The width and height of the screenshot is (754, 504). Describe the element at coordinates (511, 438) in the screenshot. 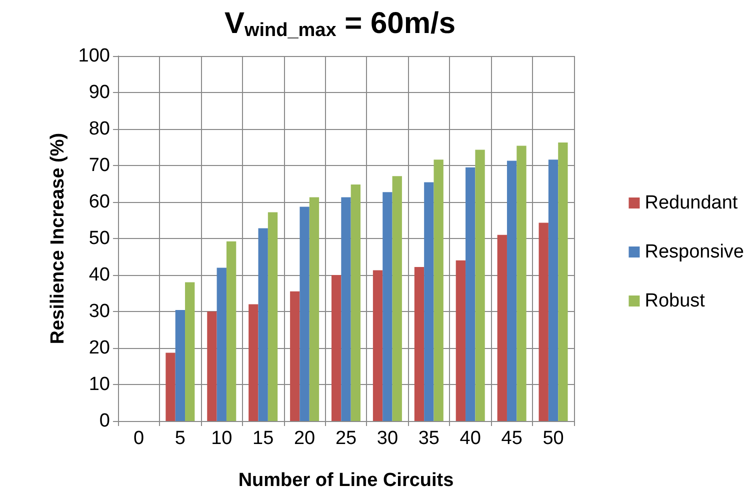

I see `x-tick-label: 45` at that location.